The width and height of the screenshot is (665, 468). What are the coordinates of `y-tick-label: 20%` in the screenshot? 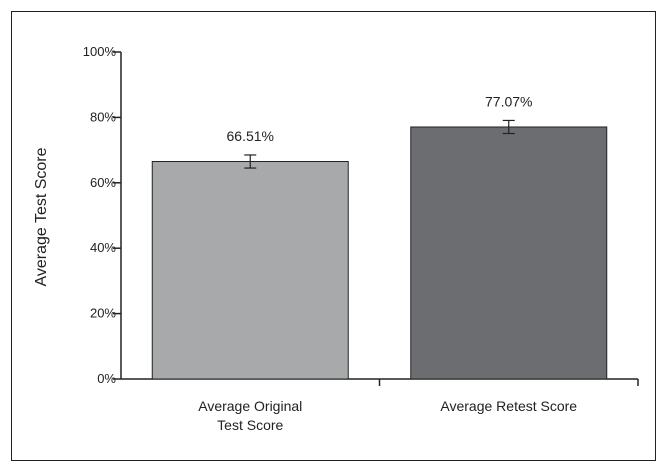 It's located at (103, 313).